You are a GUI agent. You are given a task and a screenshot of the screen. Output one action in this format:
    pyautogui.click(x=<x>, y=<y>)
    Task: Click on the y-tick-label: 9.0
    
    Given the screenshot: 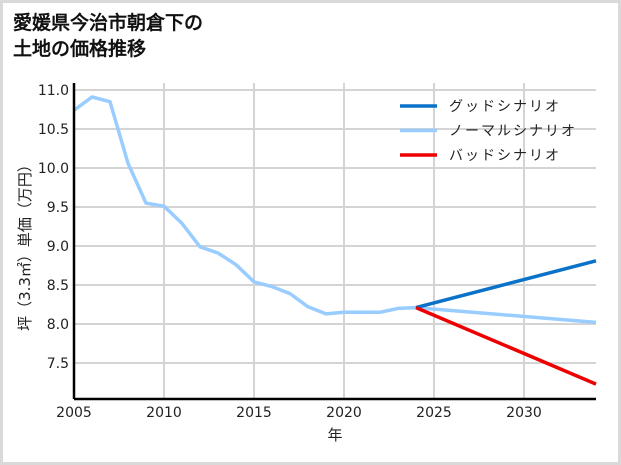 What is the action you would take?
    pyautogui.click(x=58, y=247)
    